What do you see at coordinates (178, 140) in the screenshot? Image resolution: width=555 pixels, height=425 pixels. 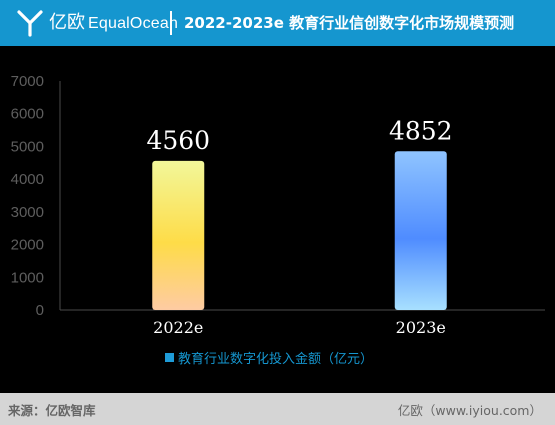 I see `data-label: 4560` at bounding box center [178, 140].